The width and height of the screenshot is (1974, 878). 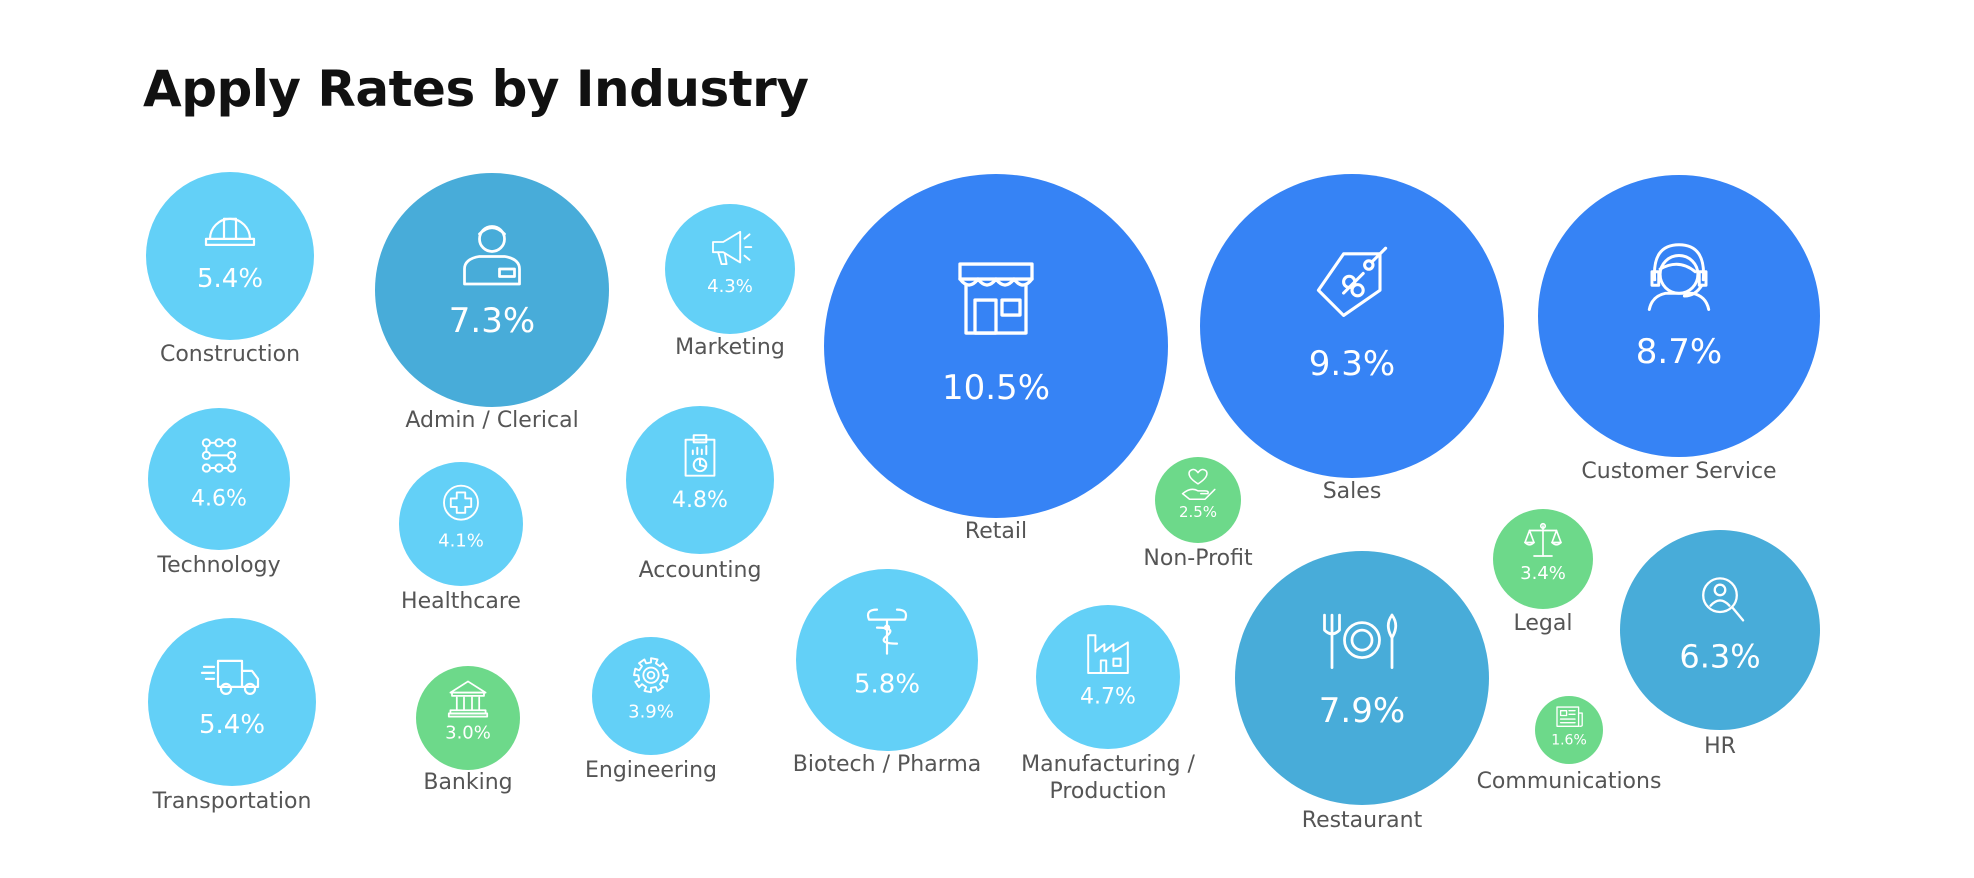 I want to click on bubble-value: 8.7%, so click(x=1679, y=352).